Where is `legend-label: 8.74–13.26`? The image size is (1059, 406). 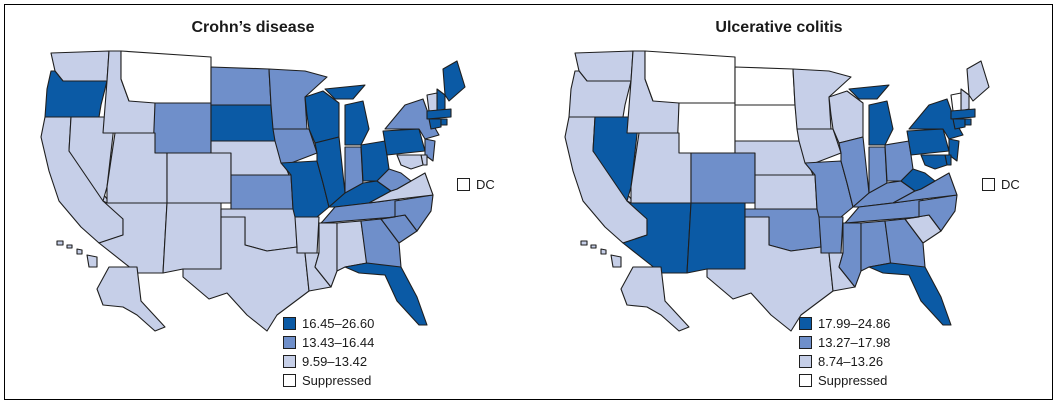 legend-label: 8.74–13.26 is located at coordinates (851, 361).